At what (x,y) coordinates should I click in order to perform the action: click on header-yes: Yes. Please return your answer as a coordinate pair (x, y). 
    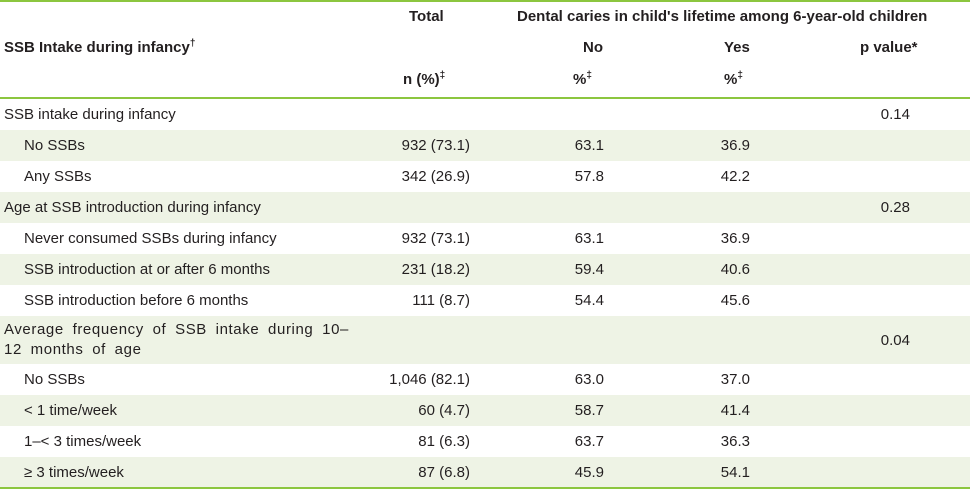
    Looking at the image, I should click on (737, 47).